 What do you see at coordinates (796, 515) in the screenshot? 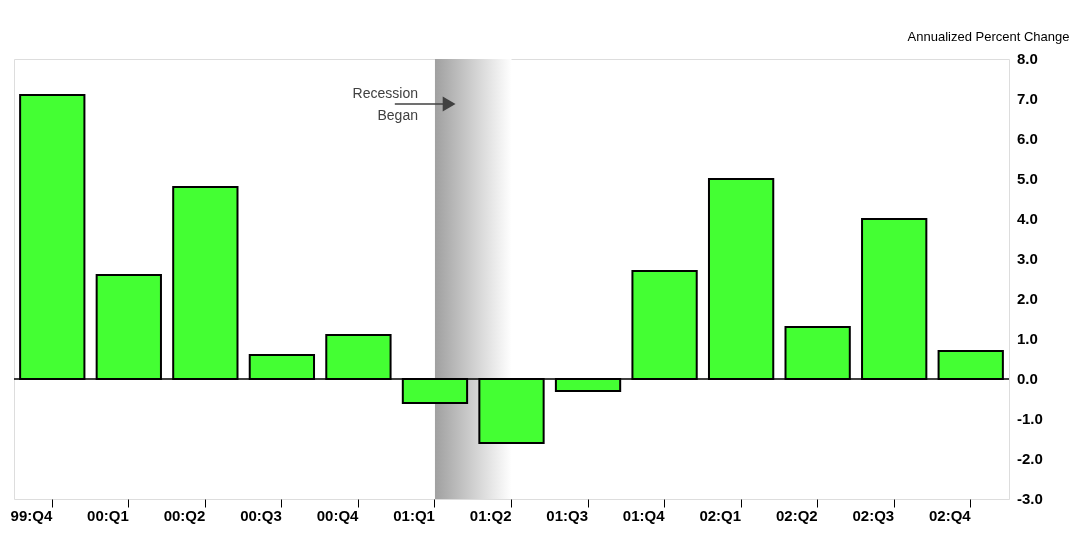
I see `x-tick-label: 02:Q2` at bounding box center [796, 515].